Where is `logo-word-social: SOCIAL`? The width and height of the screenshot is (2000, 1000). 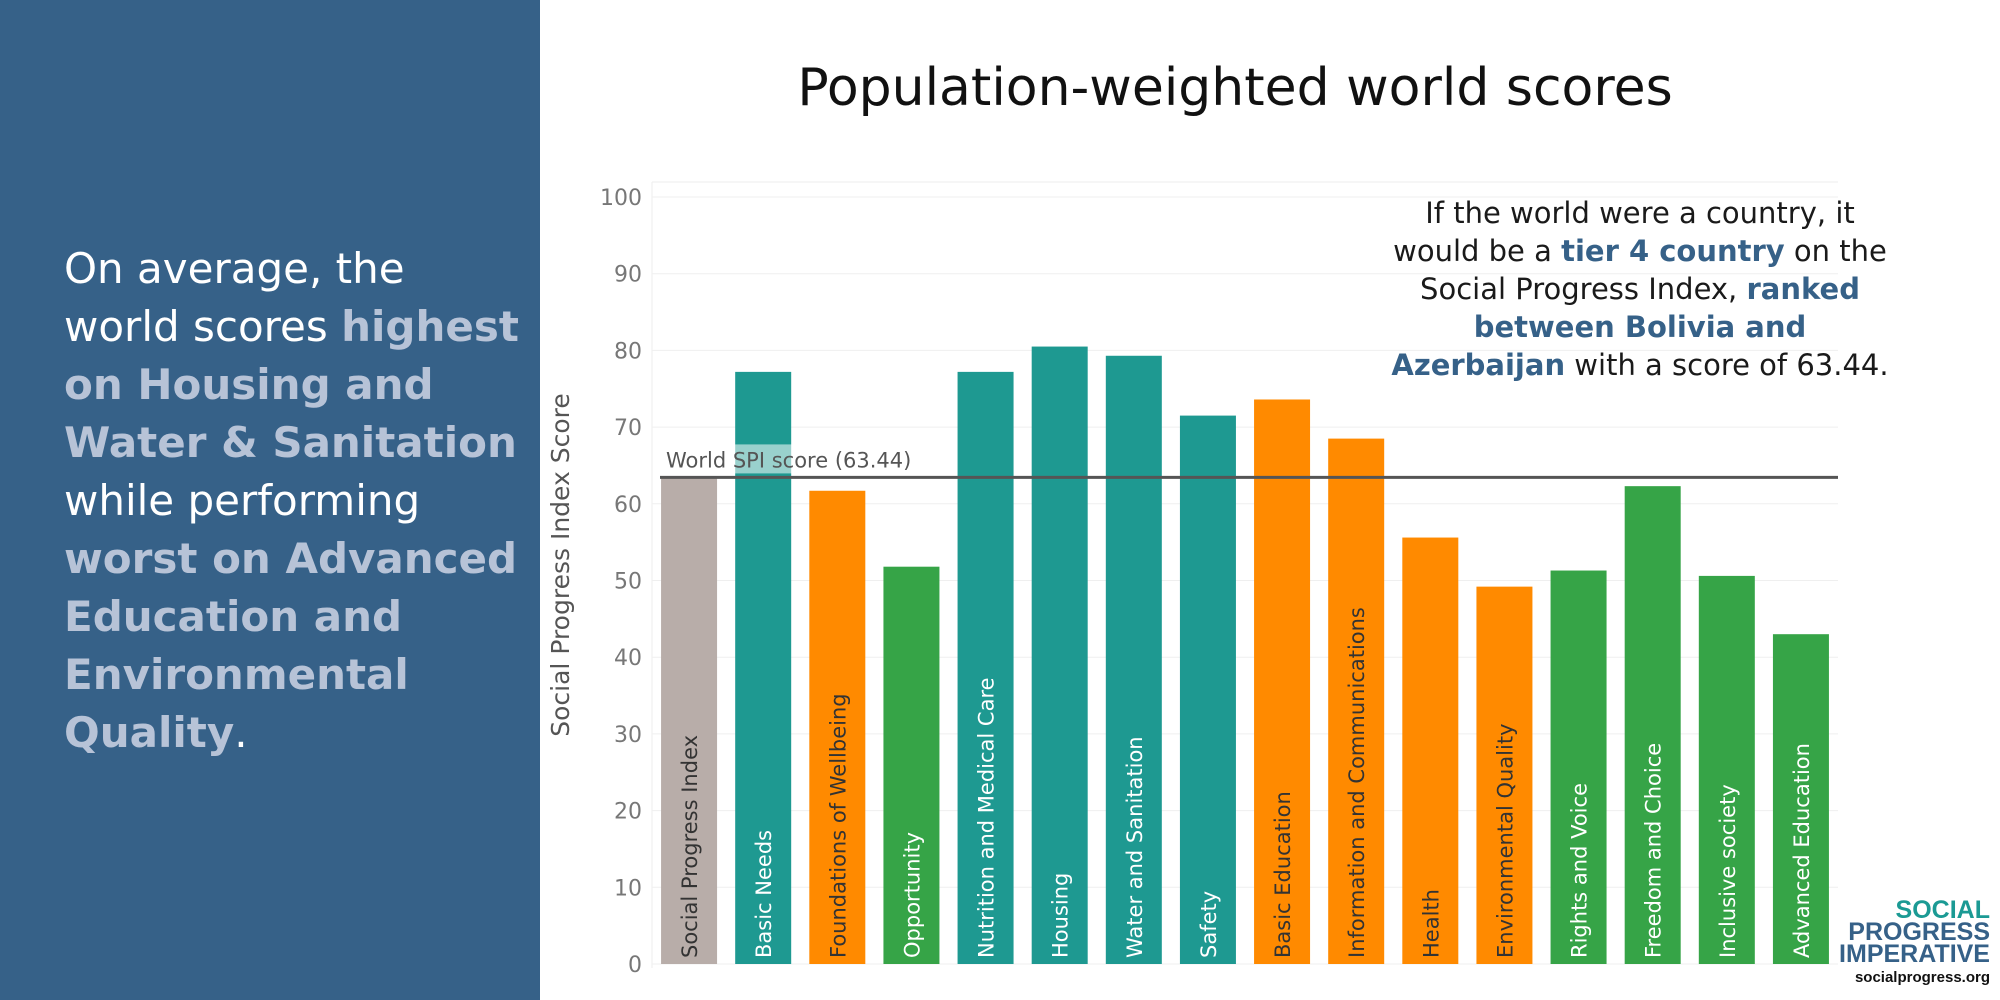 logo-word-social: SOCIAL is located at coordinates (1942, 910).